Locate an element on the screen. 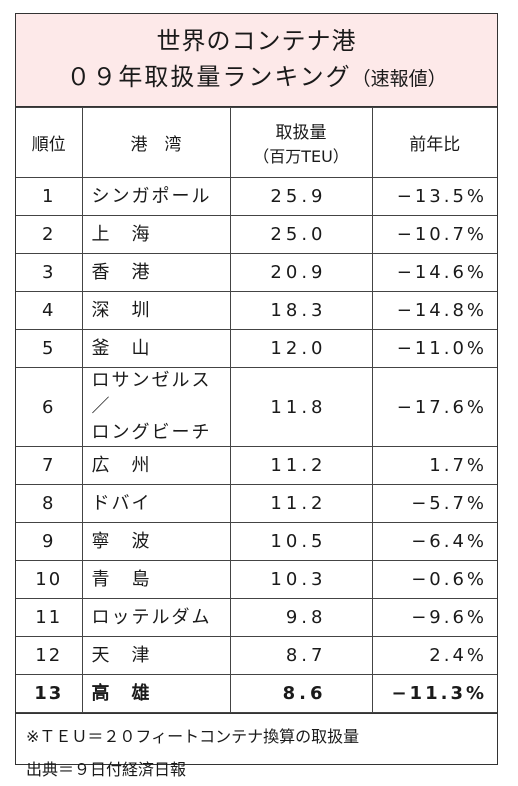 This screenshot has width=518, height=786. teu-cell: 8.7 is located at coordinates (301, 655).